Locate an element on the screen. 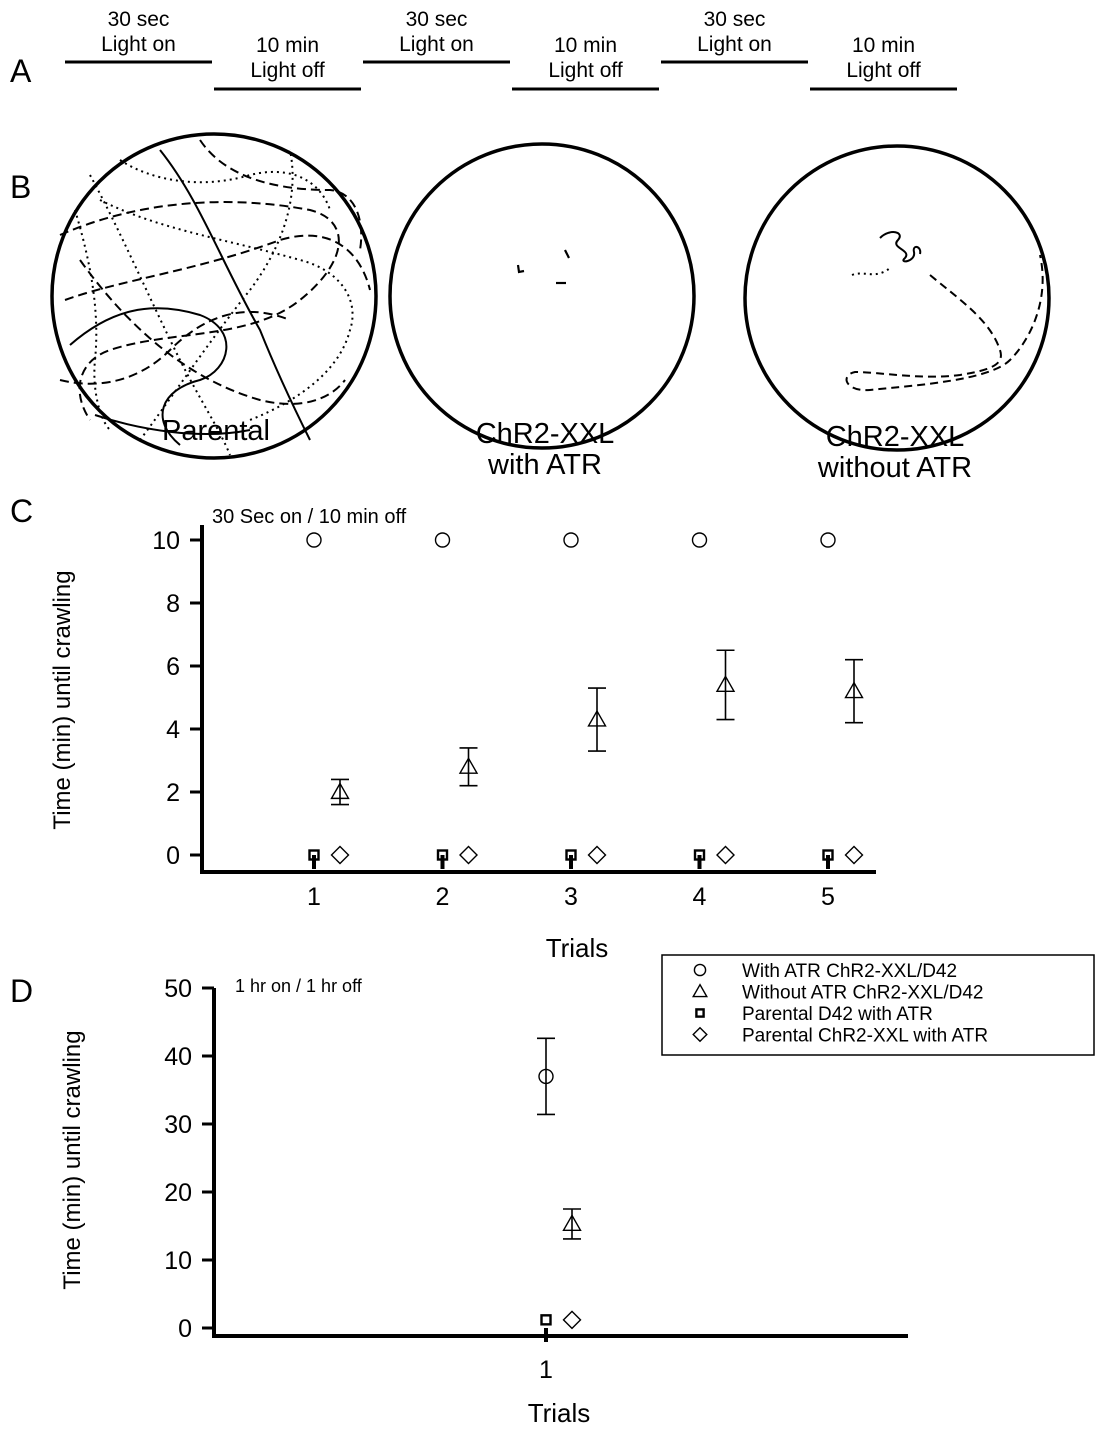 The width and height of the screenshot is (1102, 1433). legend-marker-triangle is located at coordinates (700, 990).